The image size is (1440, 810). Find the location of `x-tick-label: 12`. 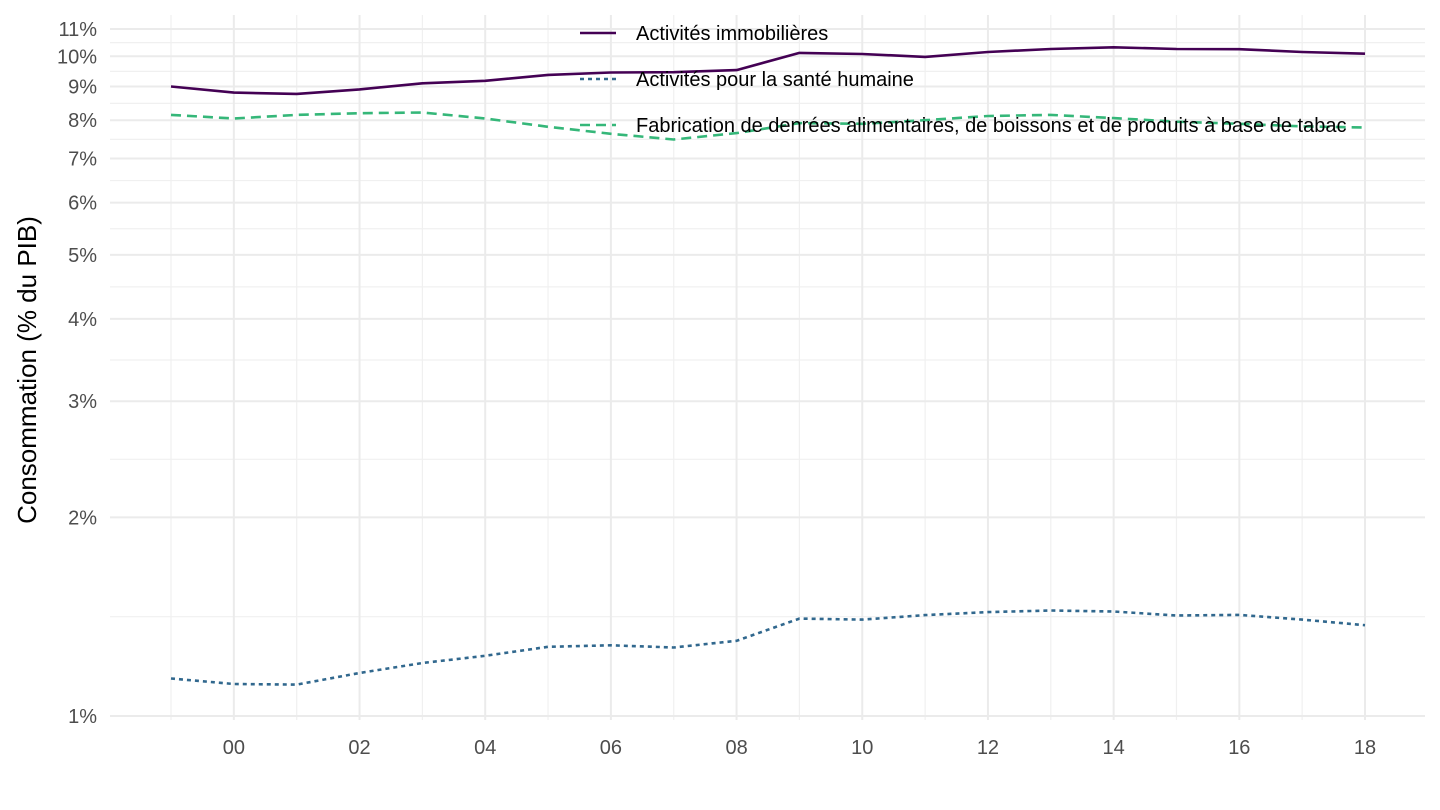

x-tick-label: 12 is located at coordinates (988, 748).